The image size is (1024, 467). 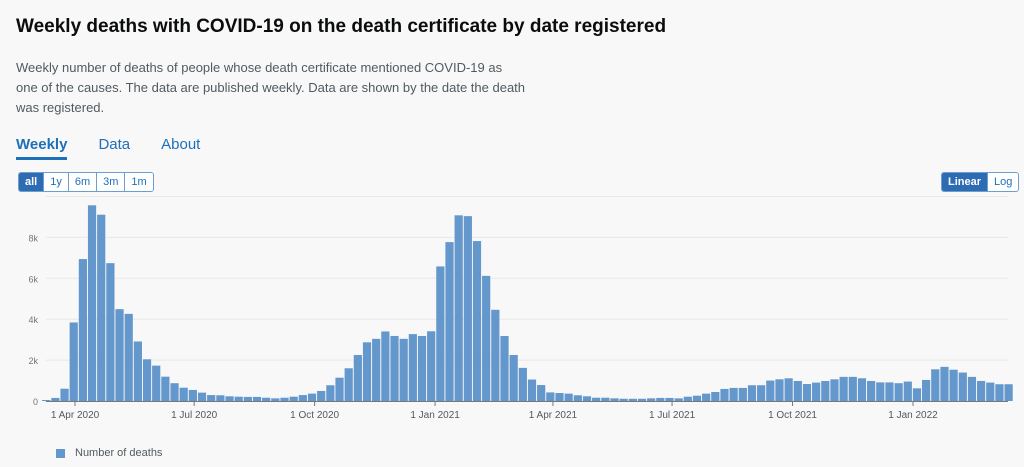 I want to click on legend: Number of deaths, so click(x=109, y=453).